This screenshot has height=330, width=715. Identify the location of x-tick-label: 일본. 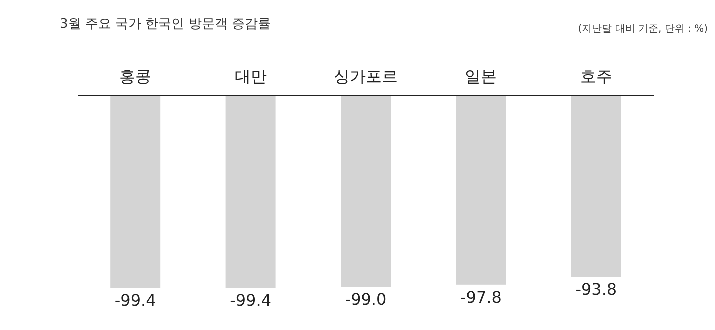
(481, 76).